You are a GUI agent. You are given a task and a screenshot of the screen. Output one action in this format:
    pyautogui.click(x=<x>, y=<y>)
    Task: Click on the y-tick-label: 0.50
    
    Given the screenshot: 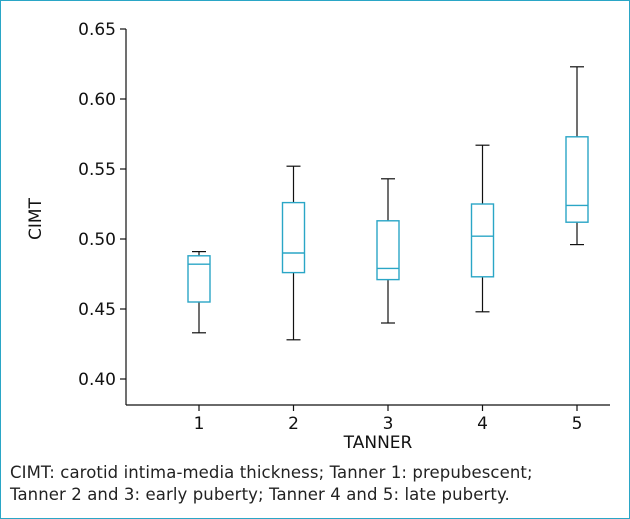 What is the action you would take?
    pyautogui.click(x=97, y=240)
    